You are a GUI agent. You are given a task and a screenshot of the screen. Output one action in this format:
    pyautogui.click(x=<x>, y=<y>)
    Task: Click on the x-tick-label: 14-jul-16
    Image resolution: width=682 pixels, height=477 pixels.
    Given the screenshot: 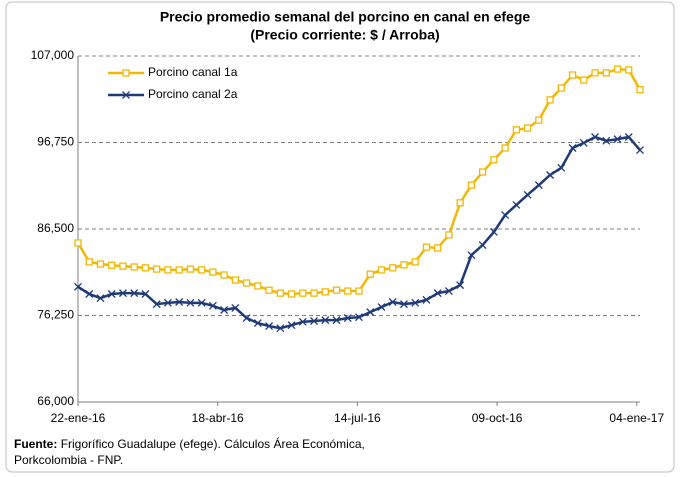 What is the action you would take?
    pyautogui.click(x=357, y=418)
    